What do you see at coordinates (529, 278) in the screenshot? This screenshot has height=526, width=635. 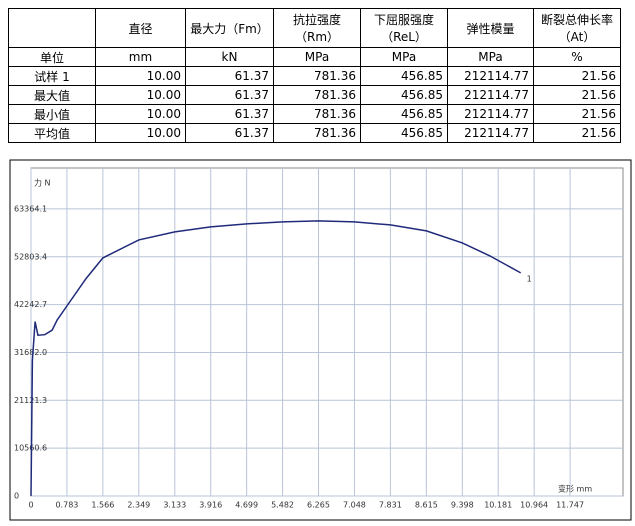 I see `curve-label: 1` at bounding box center [529, 278].